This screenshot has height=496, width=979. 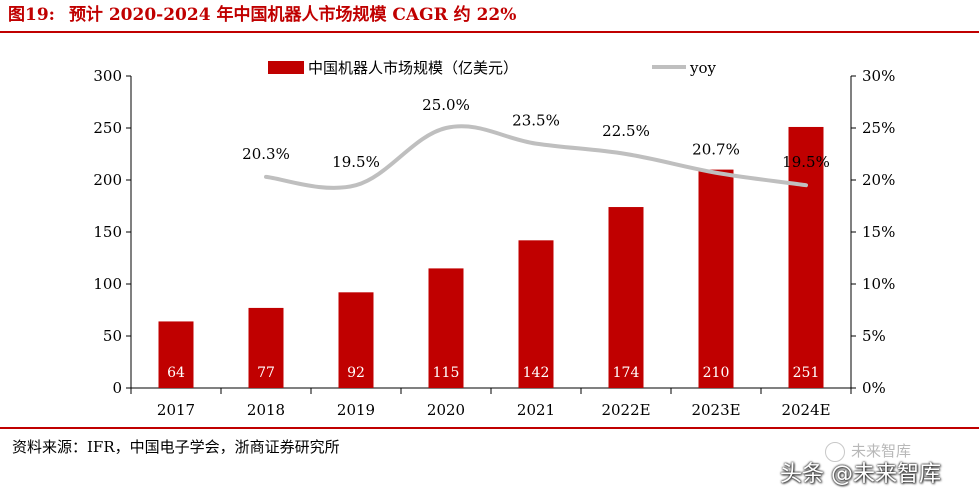 What do you see at coordinates (536, 157) in the screenshot?
I see `yoy-line` at bounding box center [536, 157].